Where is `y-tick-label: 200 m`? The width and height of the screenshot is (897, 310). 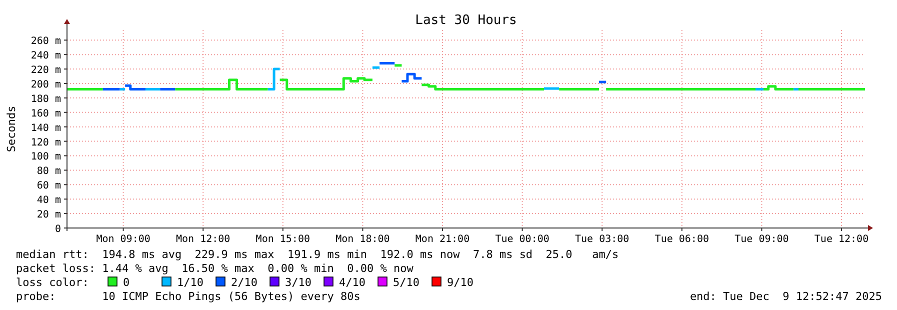
y-tick-label: 200 m is located at coordinates (45, 84).